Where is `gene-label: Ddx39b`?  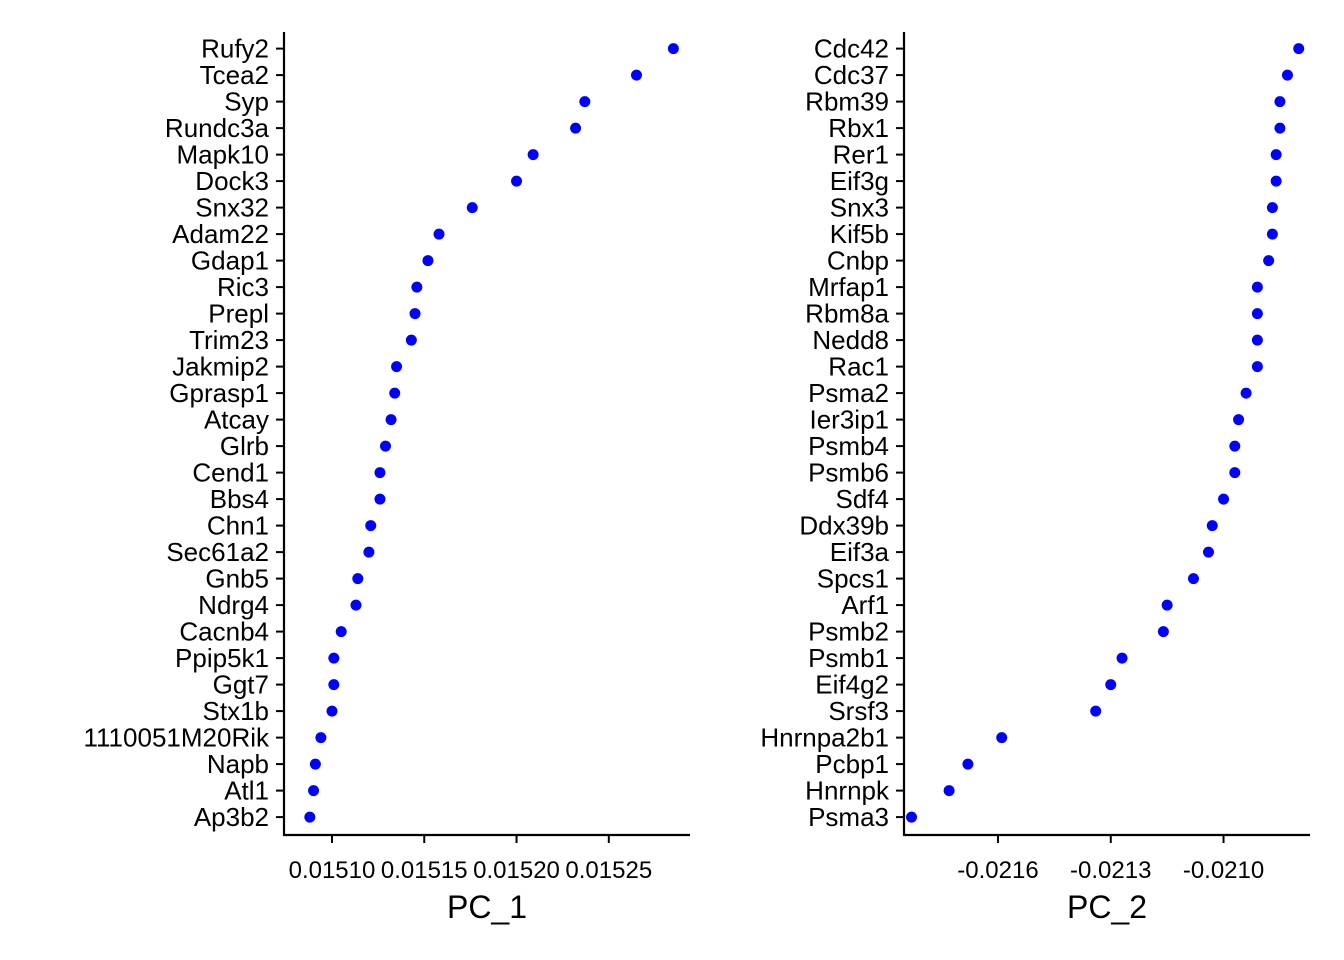 gene-label: Ddx39b is located at coordinates (844, 526).